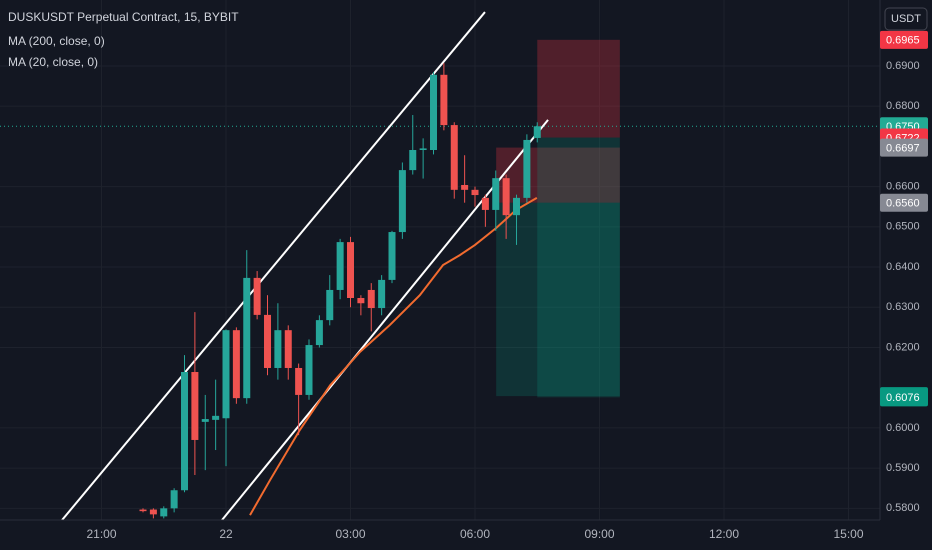 The height and width of the screenshot is (550, 932). I want to click on y-tick-label: 0.6000, so click(903, 428).